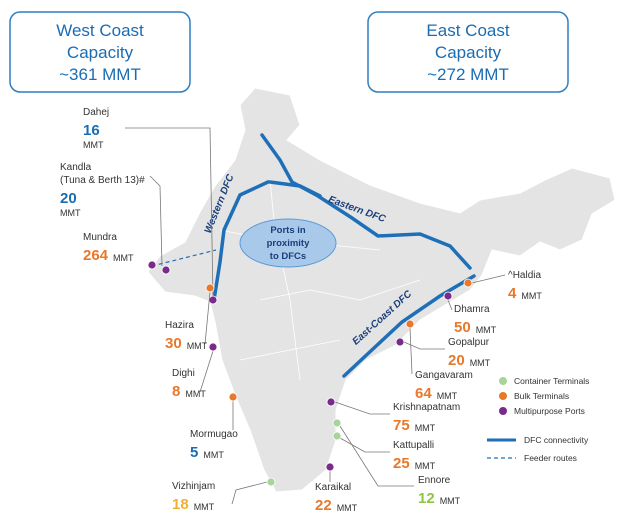 The height and width of the screenshot is (520, 624). Describe the element at coordinates (541, 396) in the screenshot. I see `legend-label: Bulk Terminals` at that location.